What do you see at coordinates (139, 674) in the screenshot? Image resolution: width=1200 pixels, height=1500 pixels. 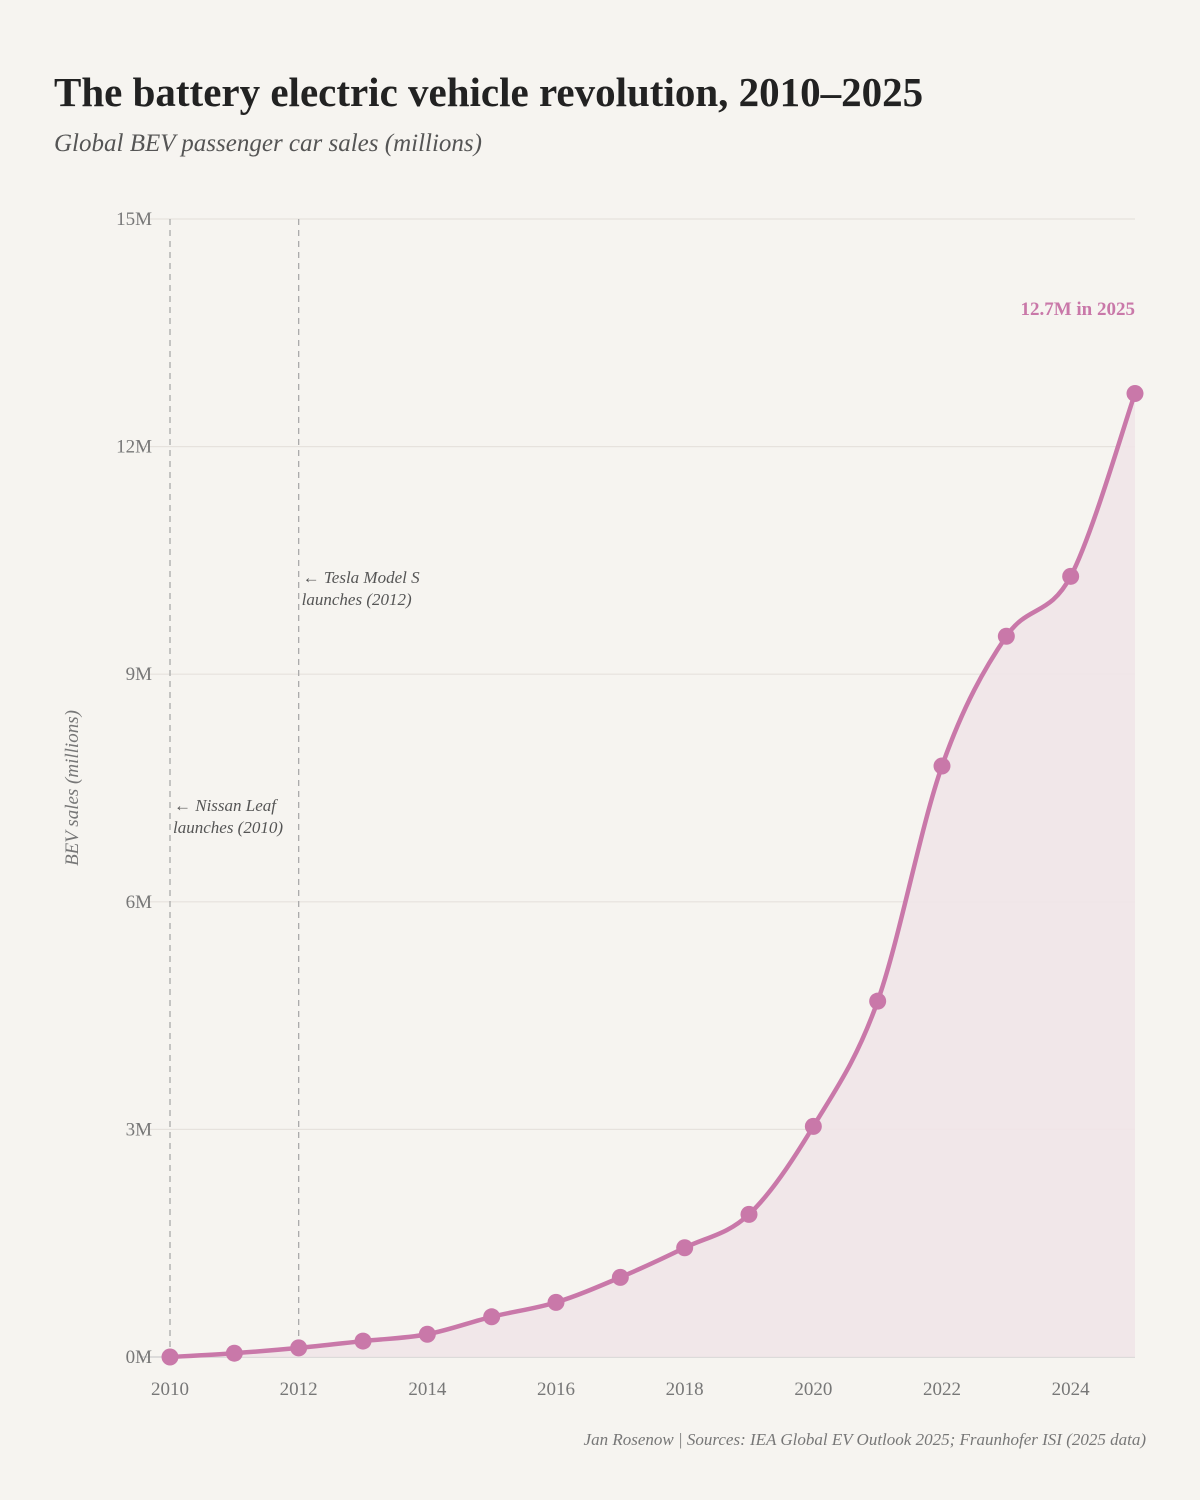 I see `y-tick-label: 9M` at bounding box center [139, 674].